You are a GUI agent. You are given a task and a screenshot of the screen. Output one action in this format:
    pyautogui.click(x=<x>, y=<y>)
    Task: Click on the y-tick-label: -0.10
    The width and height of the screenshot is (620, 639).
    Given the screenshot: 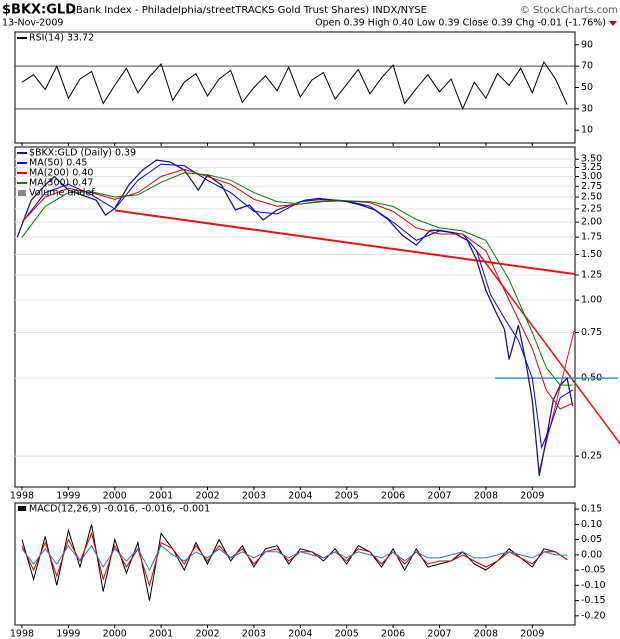 What is the action you would take?
    pyautogui.click(x=593, y=585)
    